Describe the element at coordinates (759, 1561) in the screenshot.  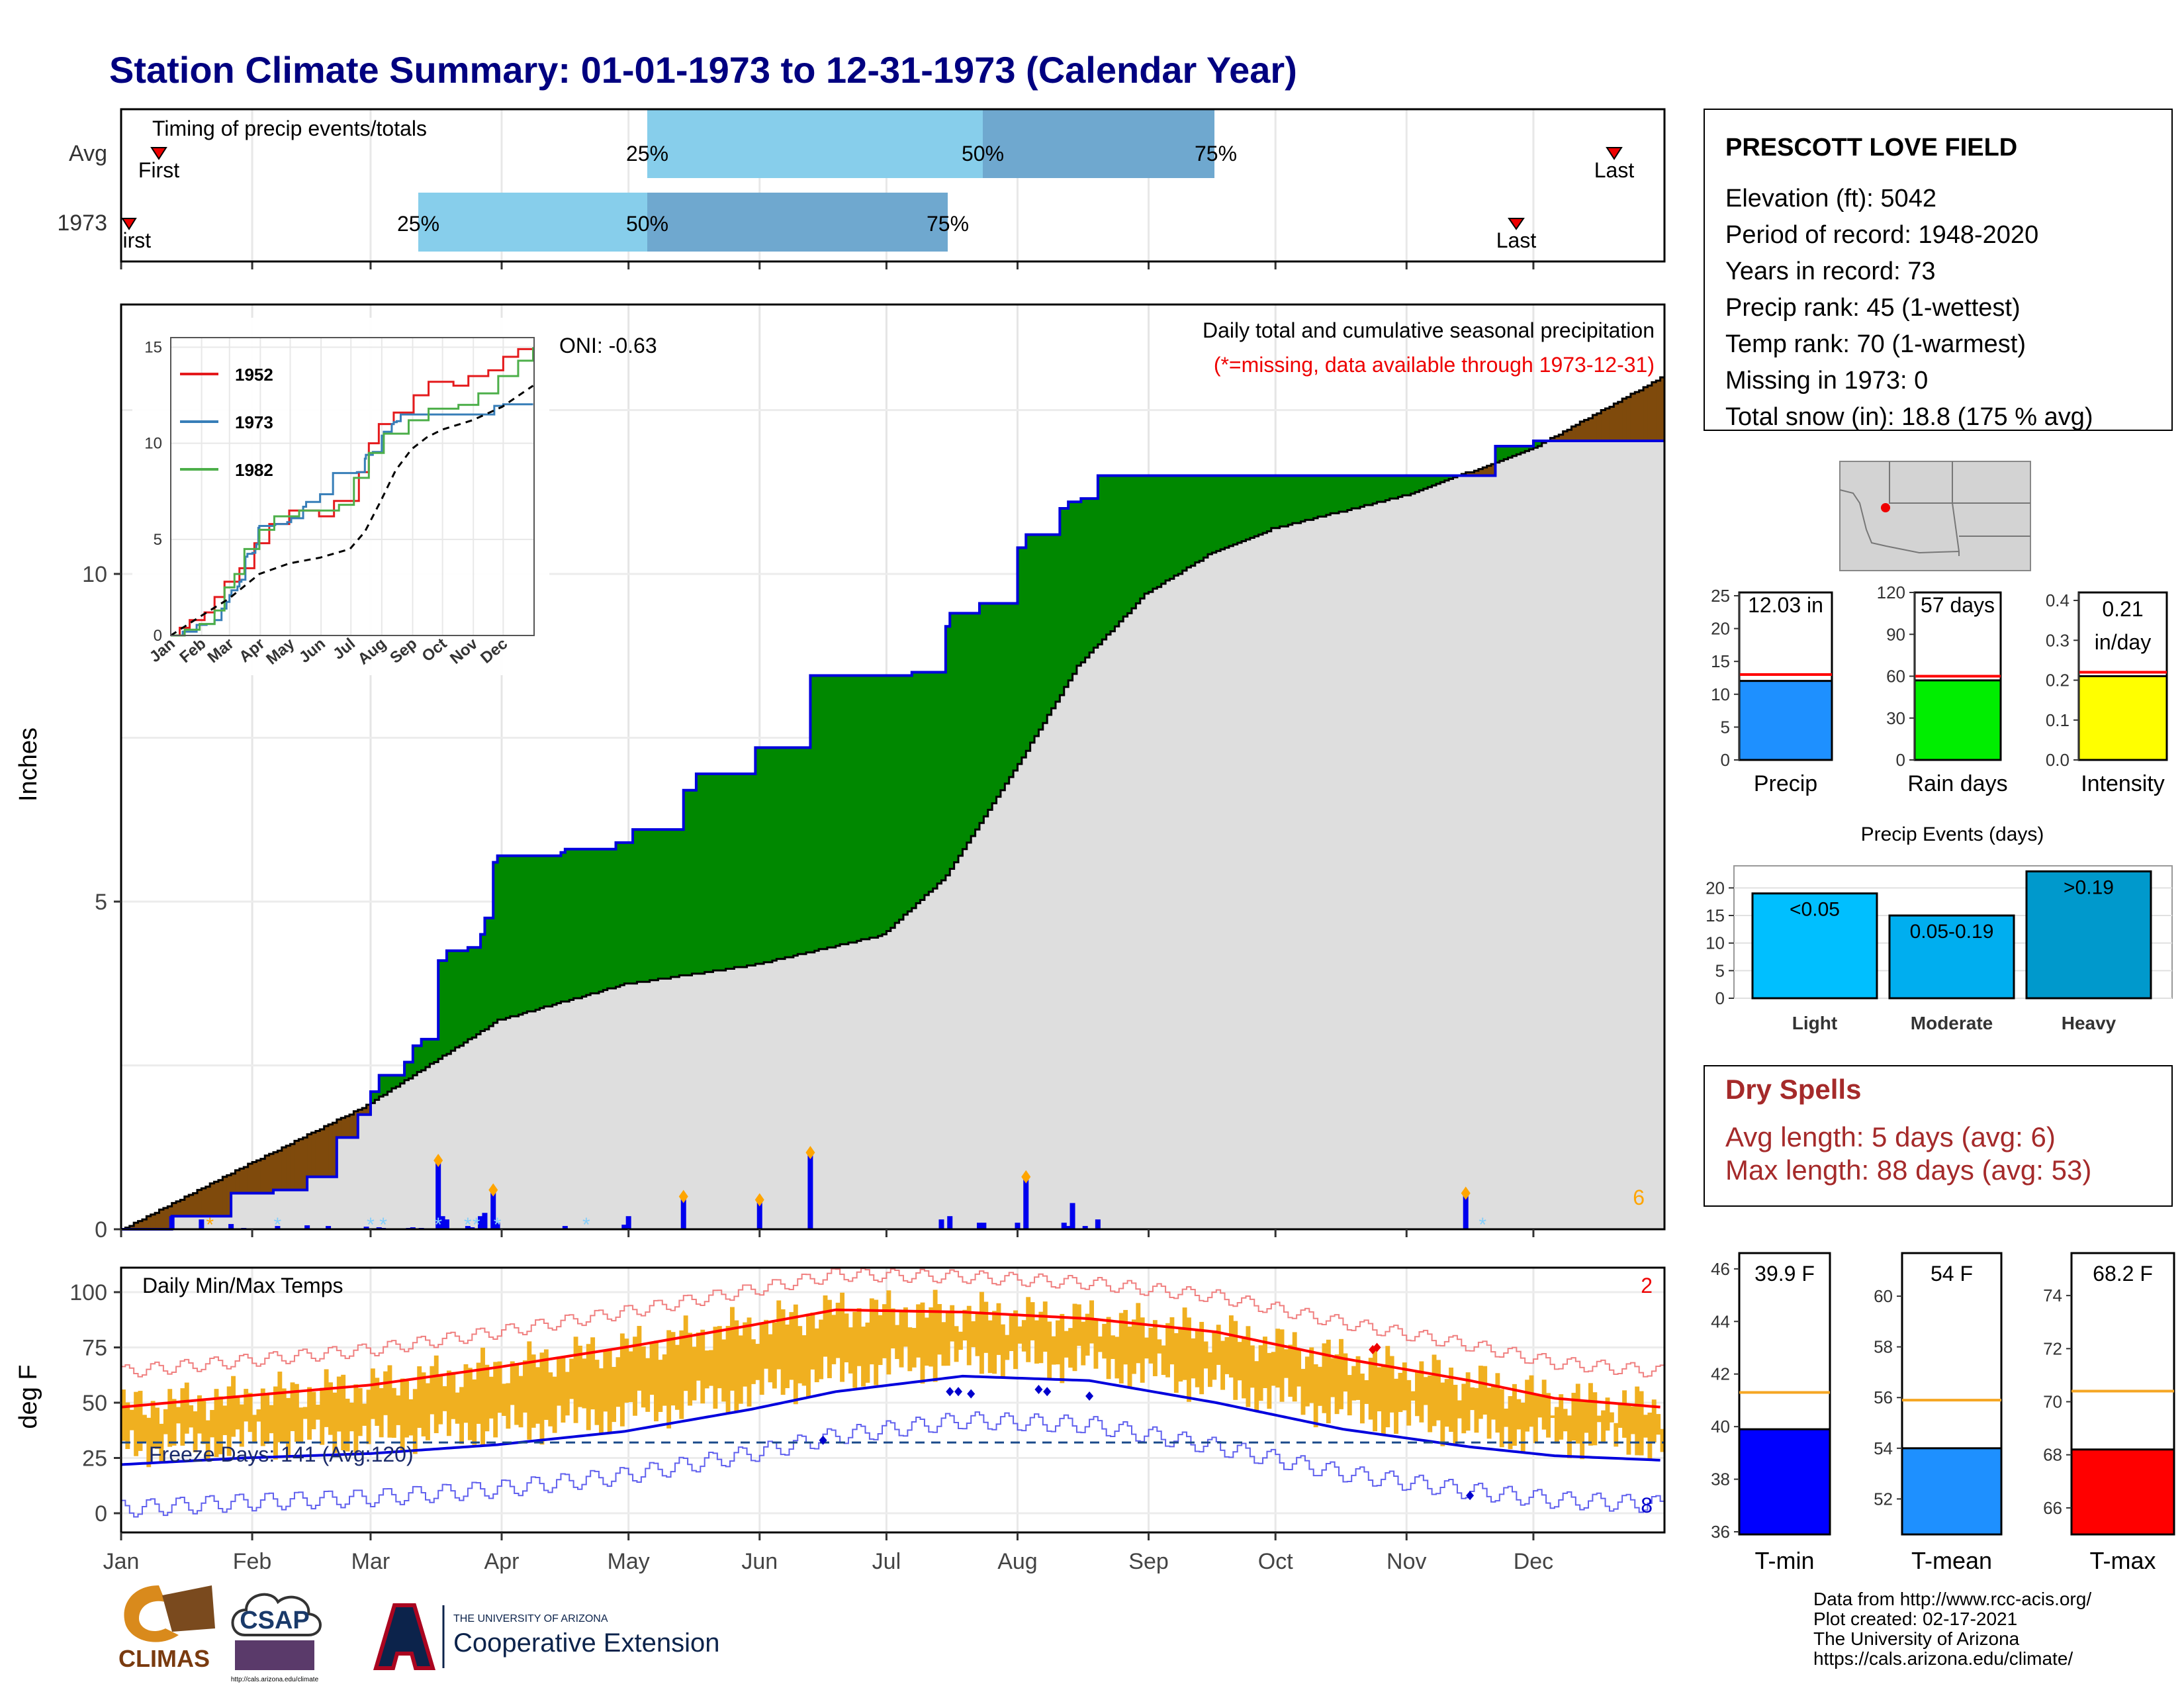
I see `month-label-5: Jun` at that location.